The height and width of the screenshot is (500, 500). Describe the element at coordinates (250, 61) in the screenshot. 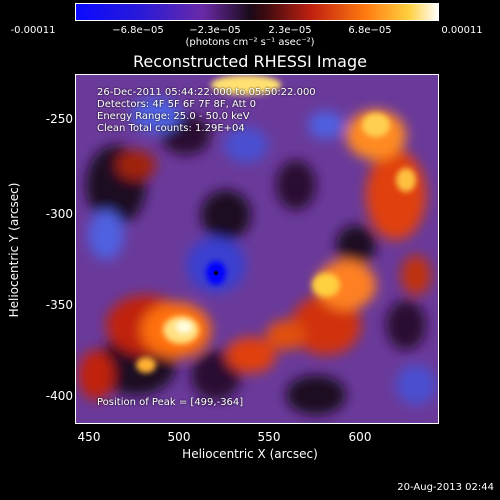

I see `plot-title: Reconstructed RHESSI Image` at that location.